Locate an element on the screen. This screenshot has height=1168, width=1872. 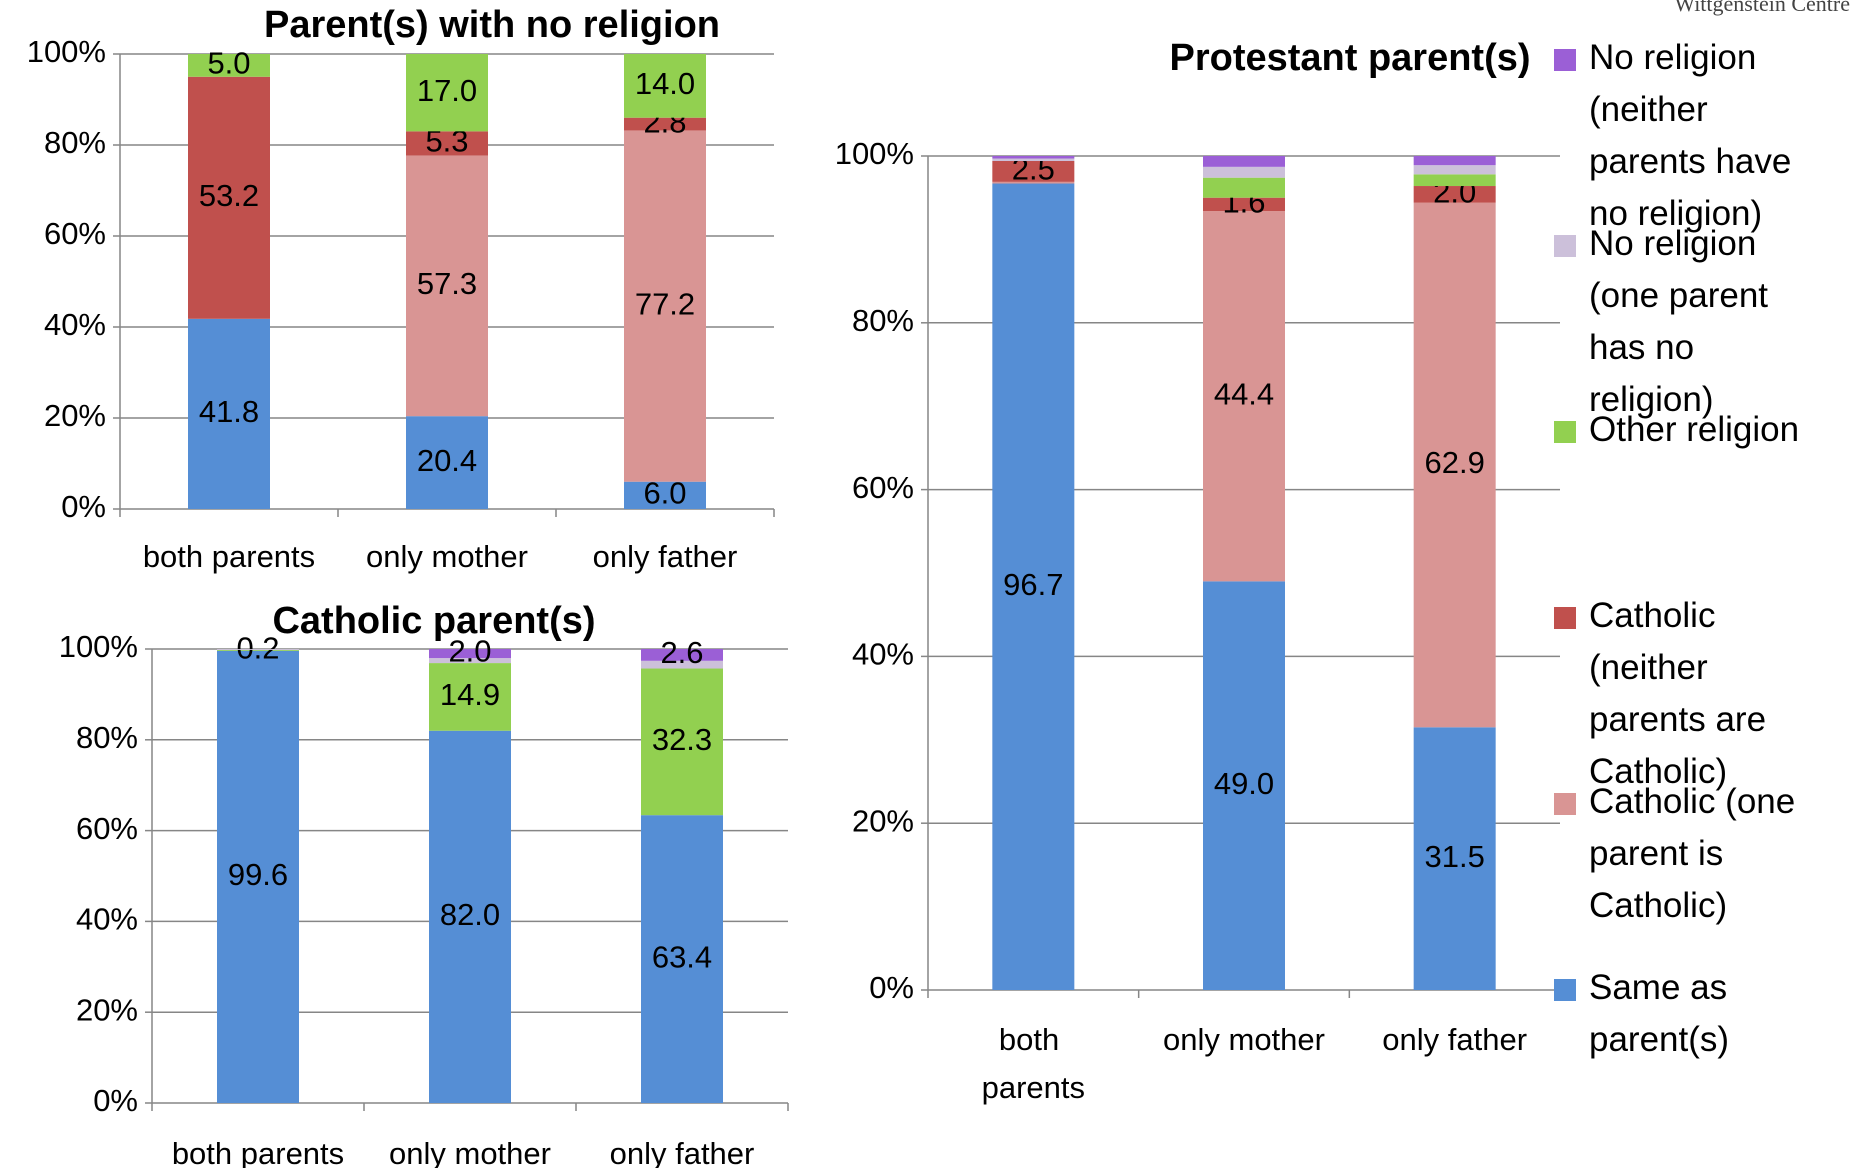
data-label: 2.6 is located at coordinates (681, 652).